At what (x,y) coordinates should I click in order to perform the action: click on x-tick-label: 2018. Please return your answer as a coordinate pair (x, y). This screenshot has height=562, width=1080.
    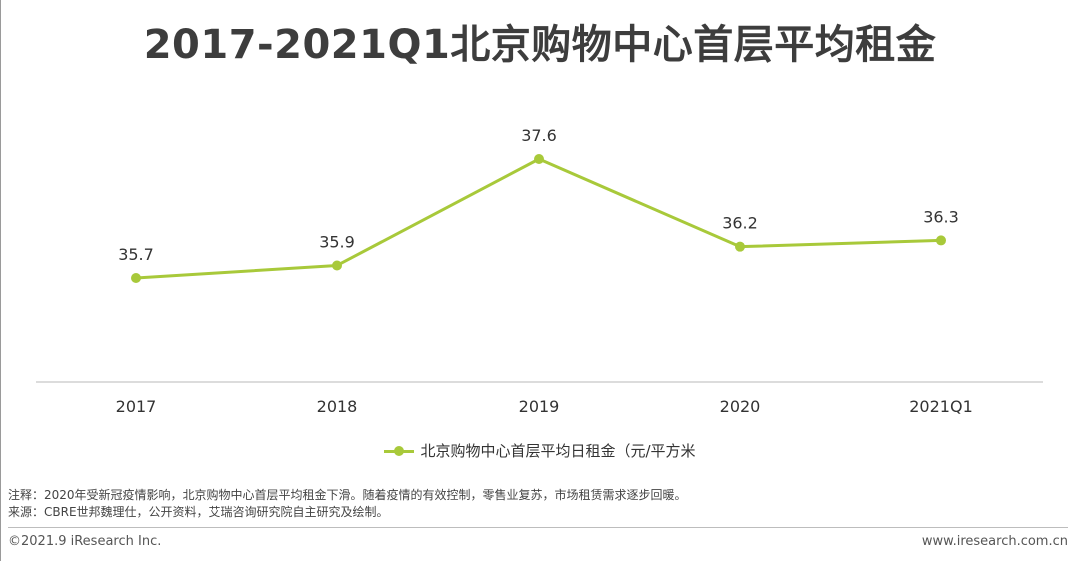
    Looking at the image, I should click on (337, 406).